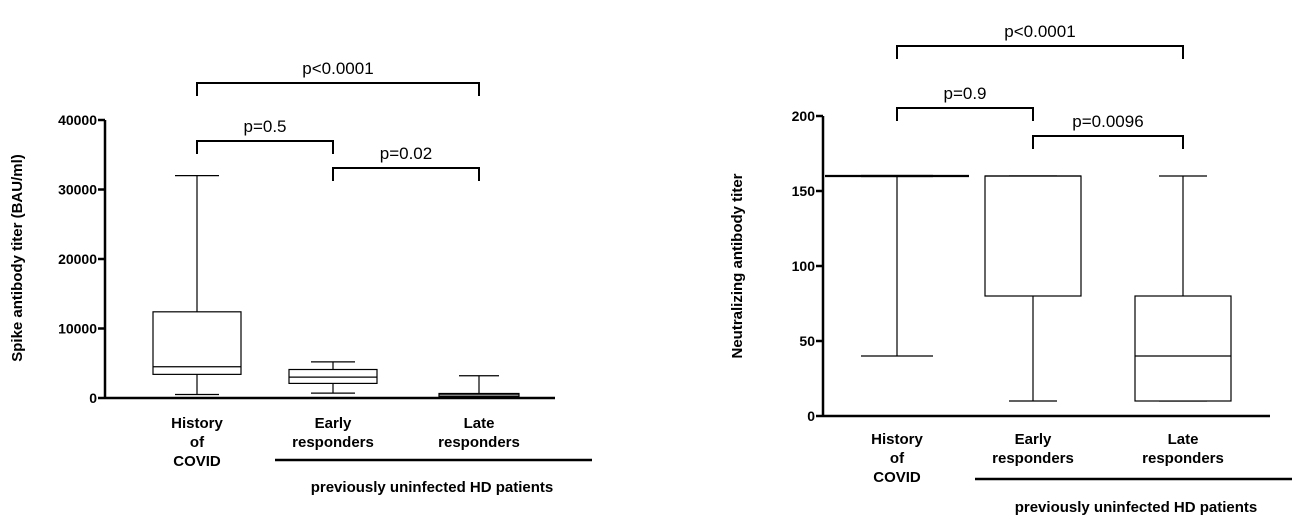 The height and width of the screenshot is (521, 1298). Describe the element at coordinates (77, 190) in the screenshot. I see `y-tick-label: 30000` at that location.